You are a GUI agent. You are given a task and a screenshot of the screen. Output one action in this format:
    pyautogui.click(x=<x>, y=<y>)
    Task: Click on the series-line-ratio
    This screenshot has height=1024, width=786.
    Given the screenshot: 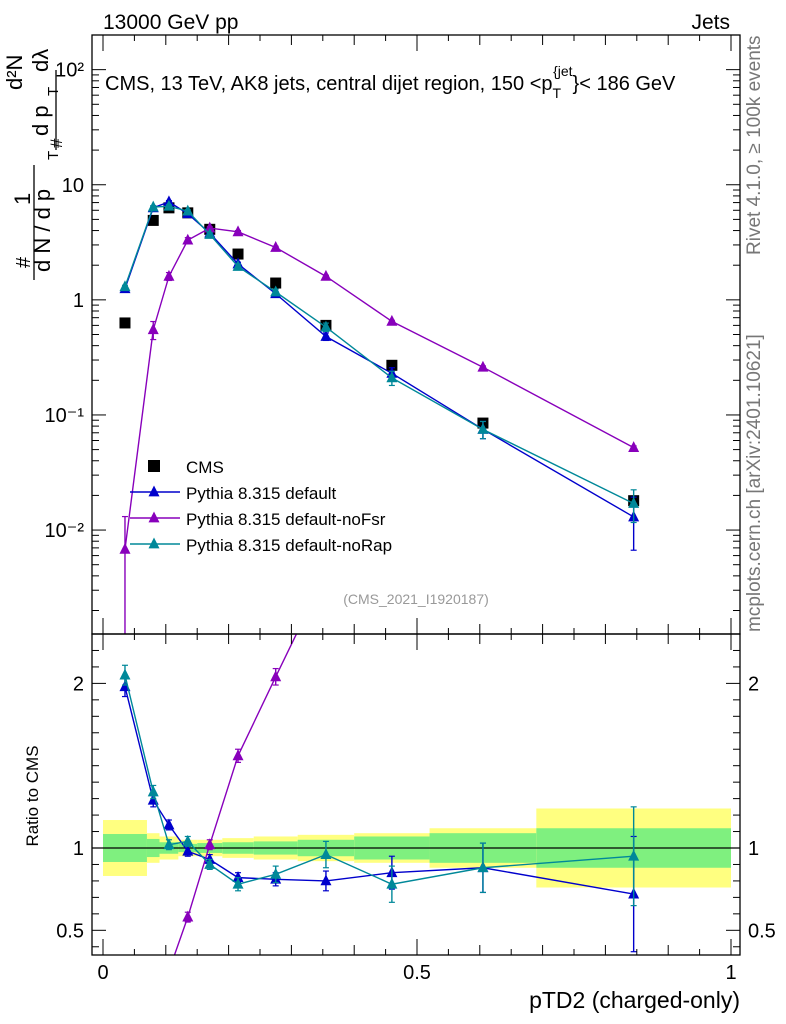 What is the action you would take?
    pyautogui.click(x=235, y=794)
    